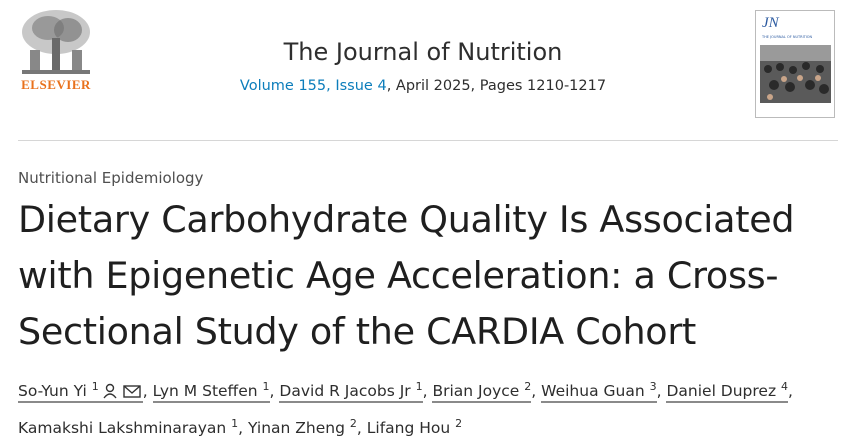  I want to click on author-icons, so click(123, 394).